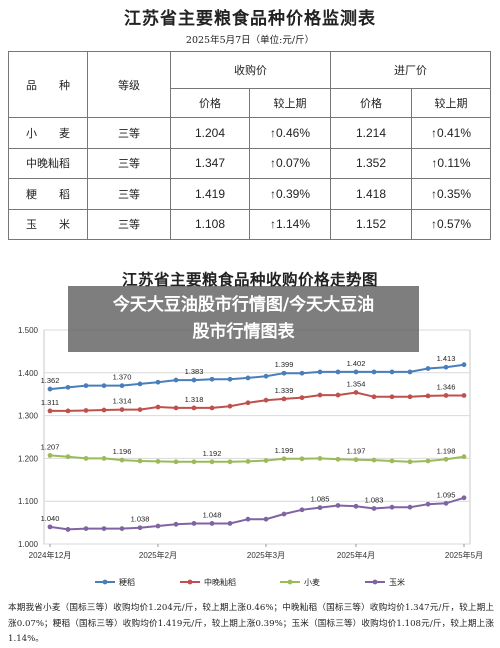  I want to click on x-tick-label: 2024年12月, so click(50, 555).